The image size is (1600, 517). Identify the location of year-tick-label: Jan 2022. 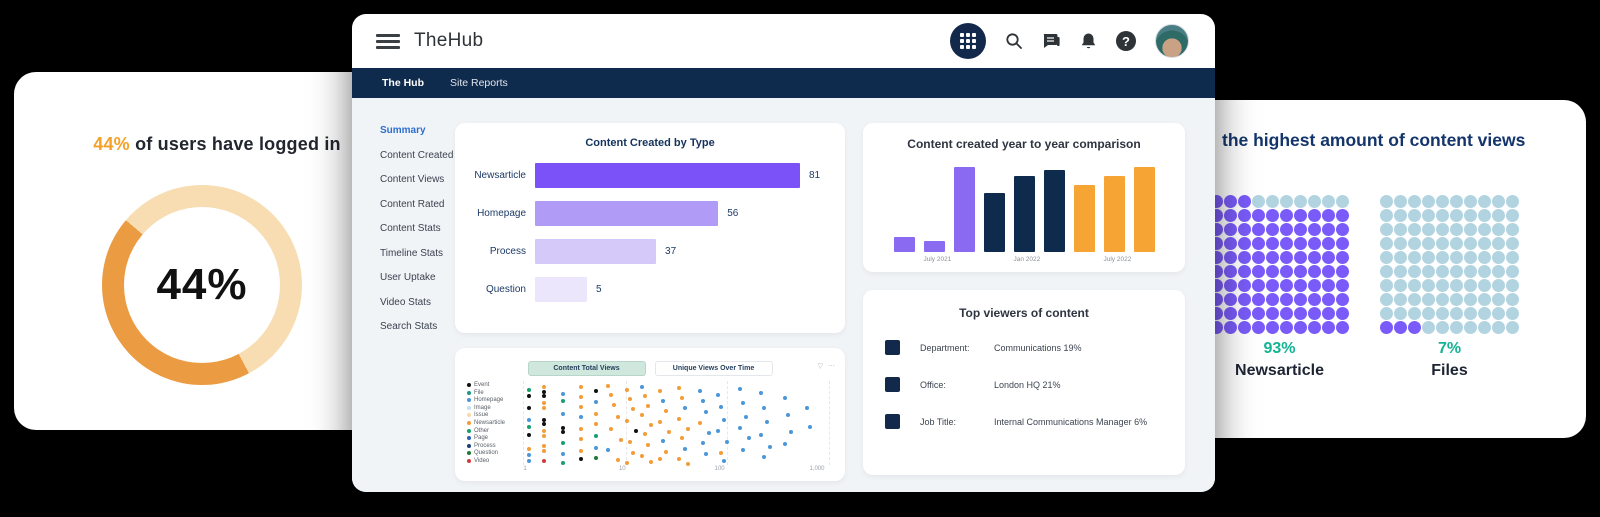
(1027, 259).